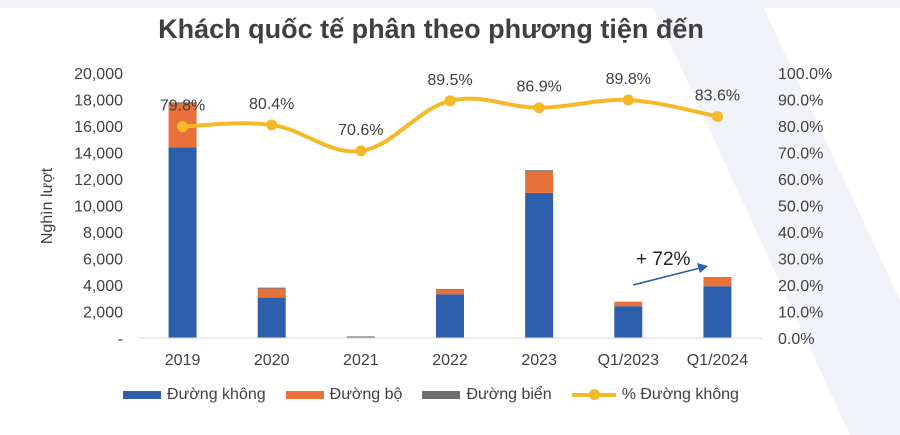 This screenshot has width=900, height=435. I want to click on growth-arrow-head, so click(702, 268).